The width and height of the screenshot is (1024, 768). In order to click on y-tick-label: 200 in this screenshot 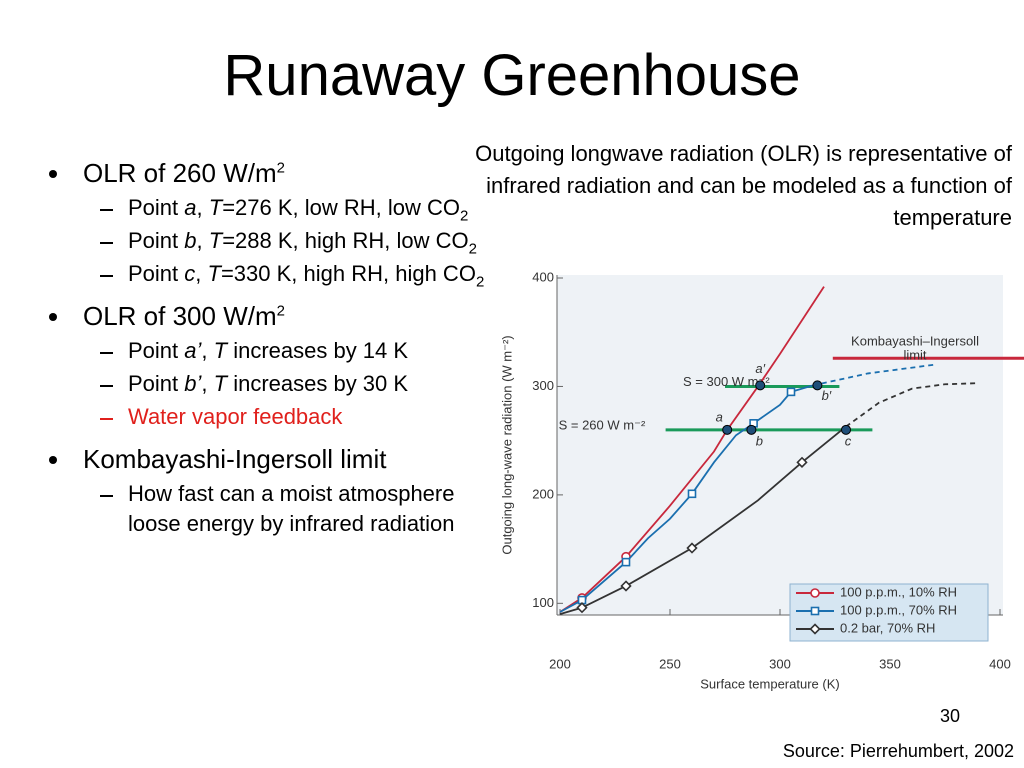, I will do `click(543, 493)`.